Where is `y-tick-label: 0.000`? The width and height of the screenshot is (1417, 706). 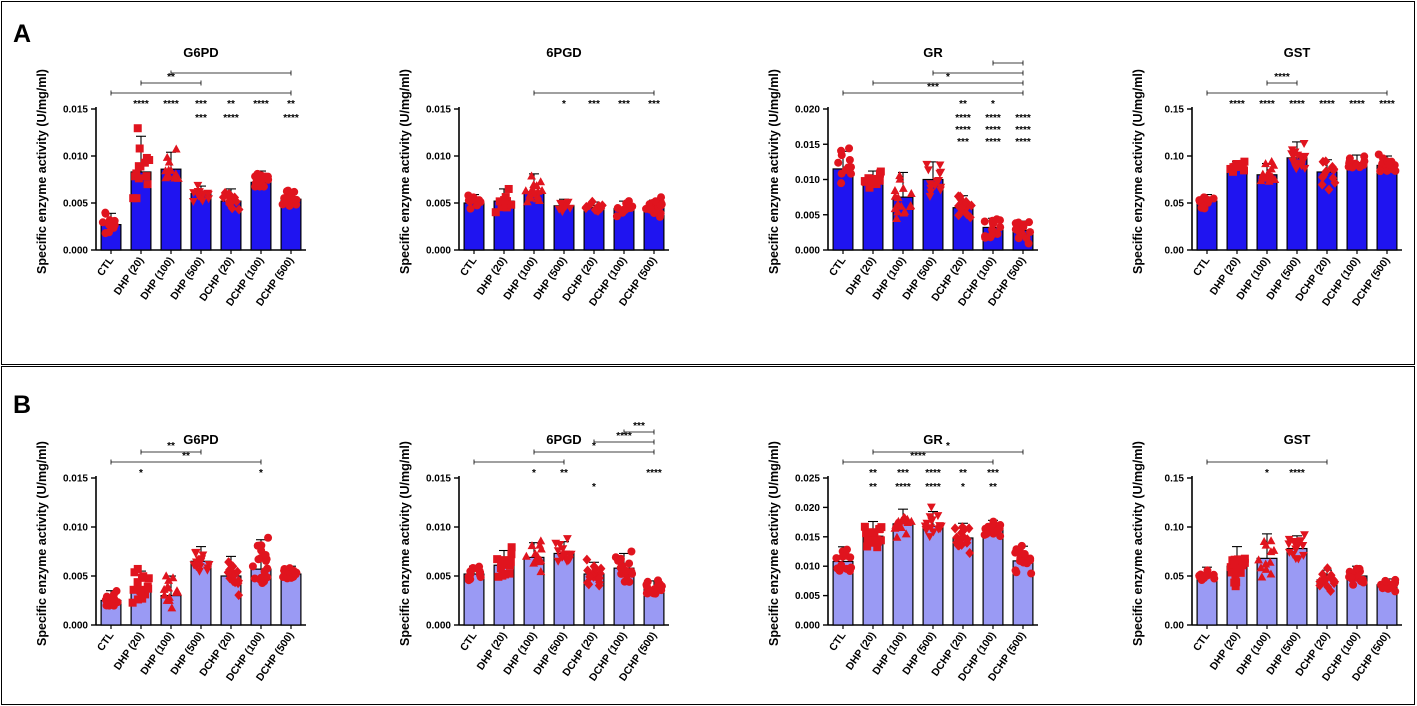 y-tick-label: 0.000 is located at coordinates (75, 251).